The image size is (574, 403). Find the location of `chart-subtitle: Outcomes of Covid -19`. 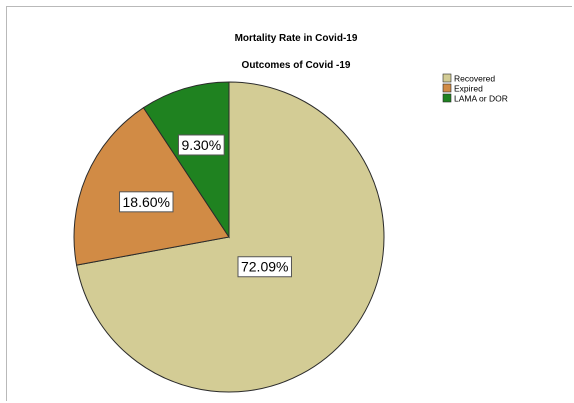

chart-subtitle: Outcomes of Covid -19 is located at coordinates (296, 65).